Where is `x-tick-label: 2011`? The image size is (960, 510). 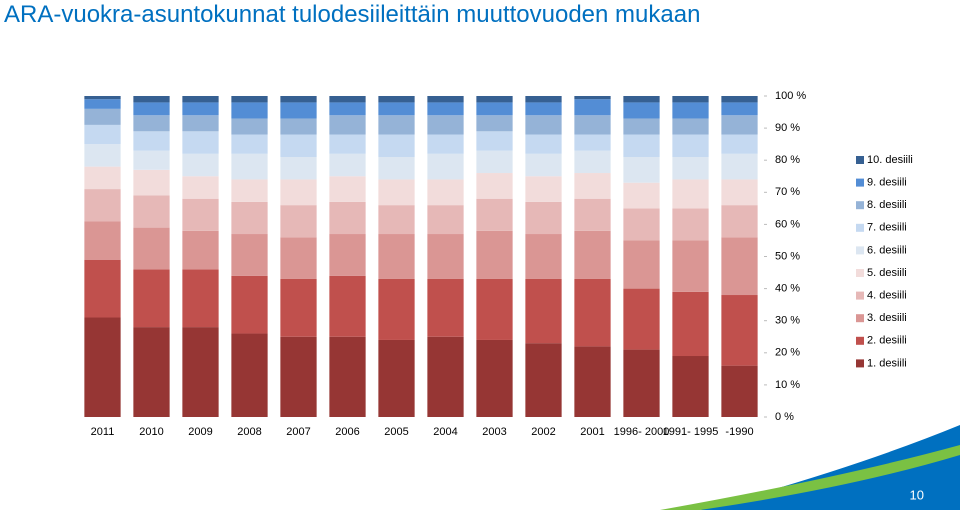
x-tick-label: 2011 is located at coordinates (103, 432).